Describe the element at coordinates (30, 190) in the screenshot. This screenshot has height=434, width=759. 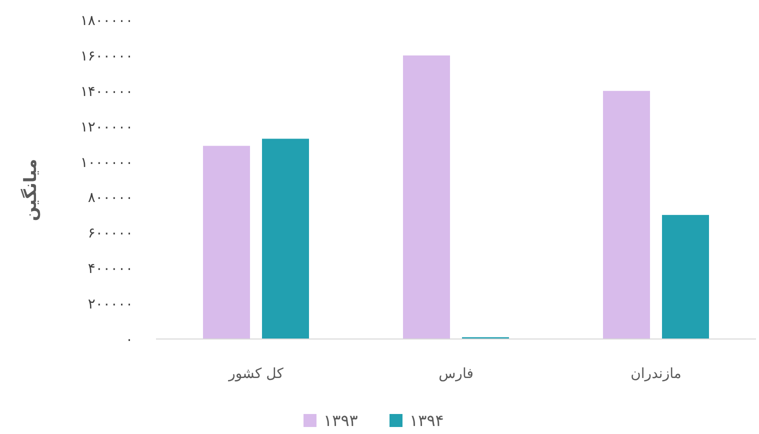
I see `y-axis-title: میانگین` at that location.